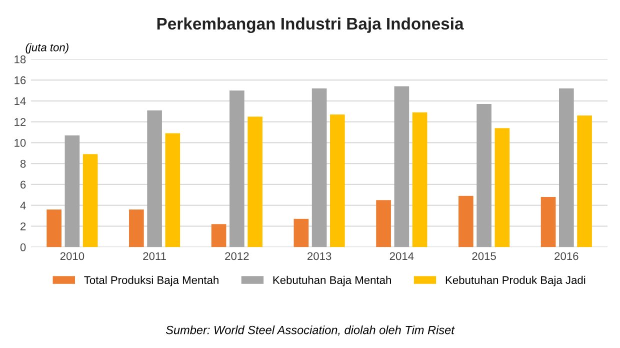  Describe the element at coordinates (47, 48) in the screenshot. I see `y-axis-title: (juta ton)` at that location.